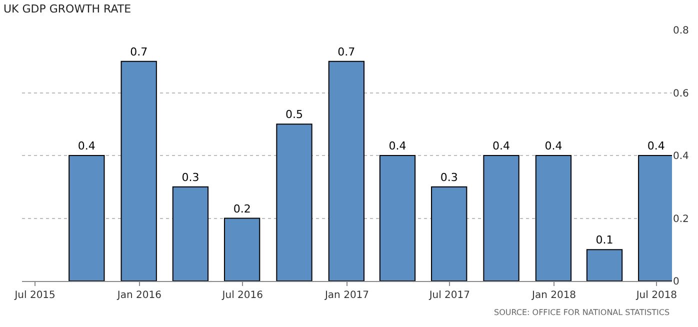 The image size is (698, 327). What do you see at coordinates (656, 295) in the screenshot?
I see `x-tick-label: Jul 2018` at bounding box center [656, 295].